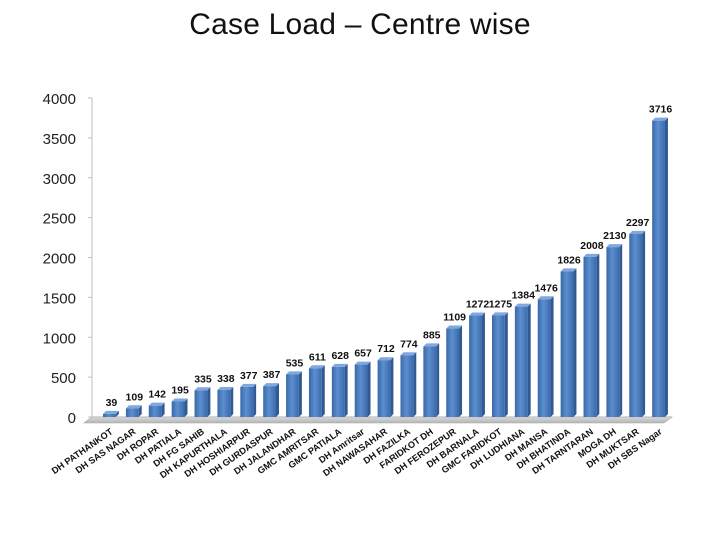  Describe the element at coordinates (363, 354) in the screenshot. I see `data-label: 657` at that location.